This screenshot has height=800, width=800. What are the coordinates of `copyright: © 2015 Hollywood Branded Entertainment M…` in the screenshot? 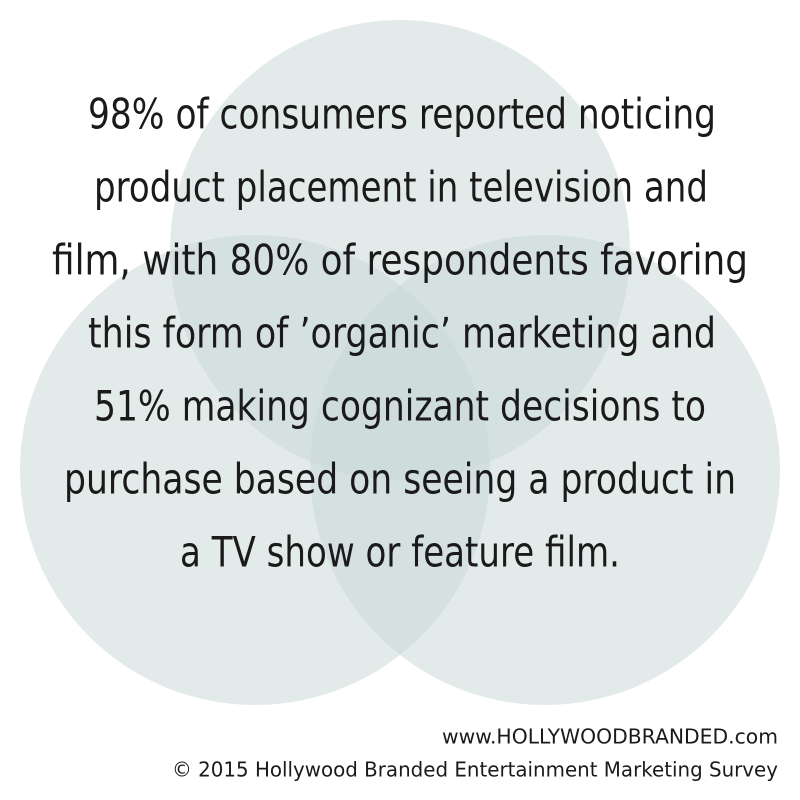 It's located at (475, 770).